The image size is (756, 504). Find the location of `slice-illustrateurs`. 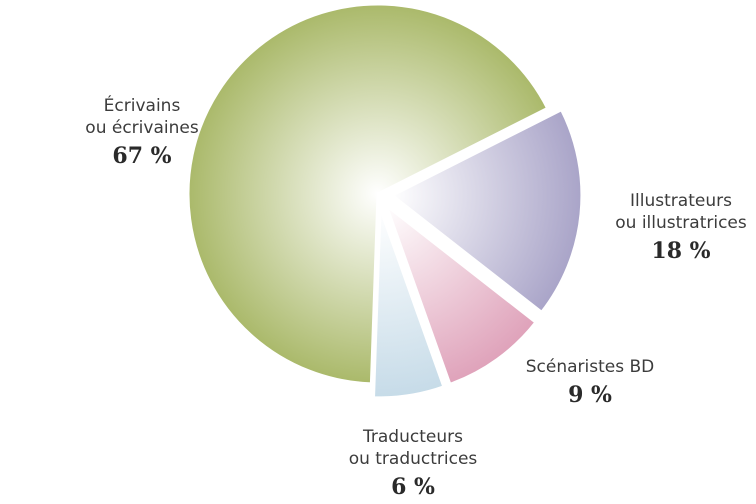

slice-illustrateurs is located at coordinates (486, 211).